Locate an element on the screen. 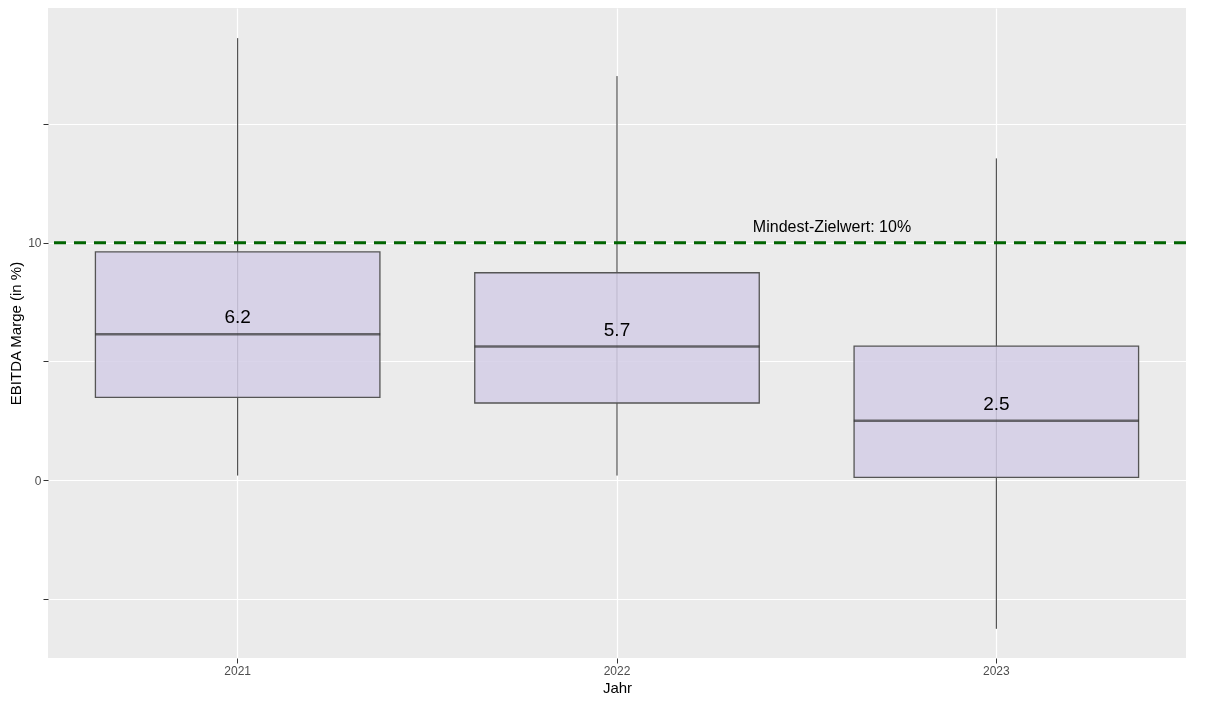 The image size is (1218, 718). y-tick-label: 10 is located at coordinates (35, 243).